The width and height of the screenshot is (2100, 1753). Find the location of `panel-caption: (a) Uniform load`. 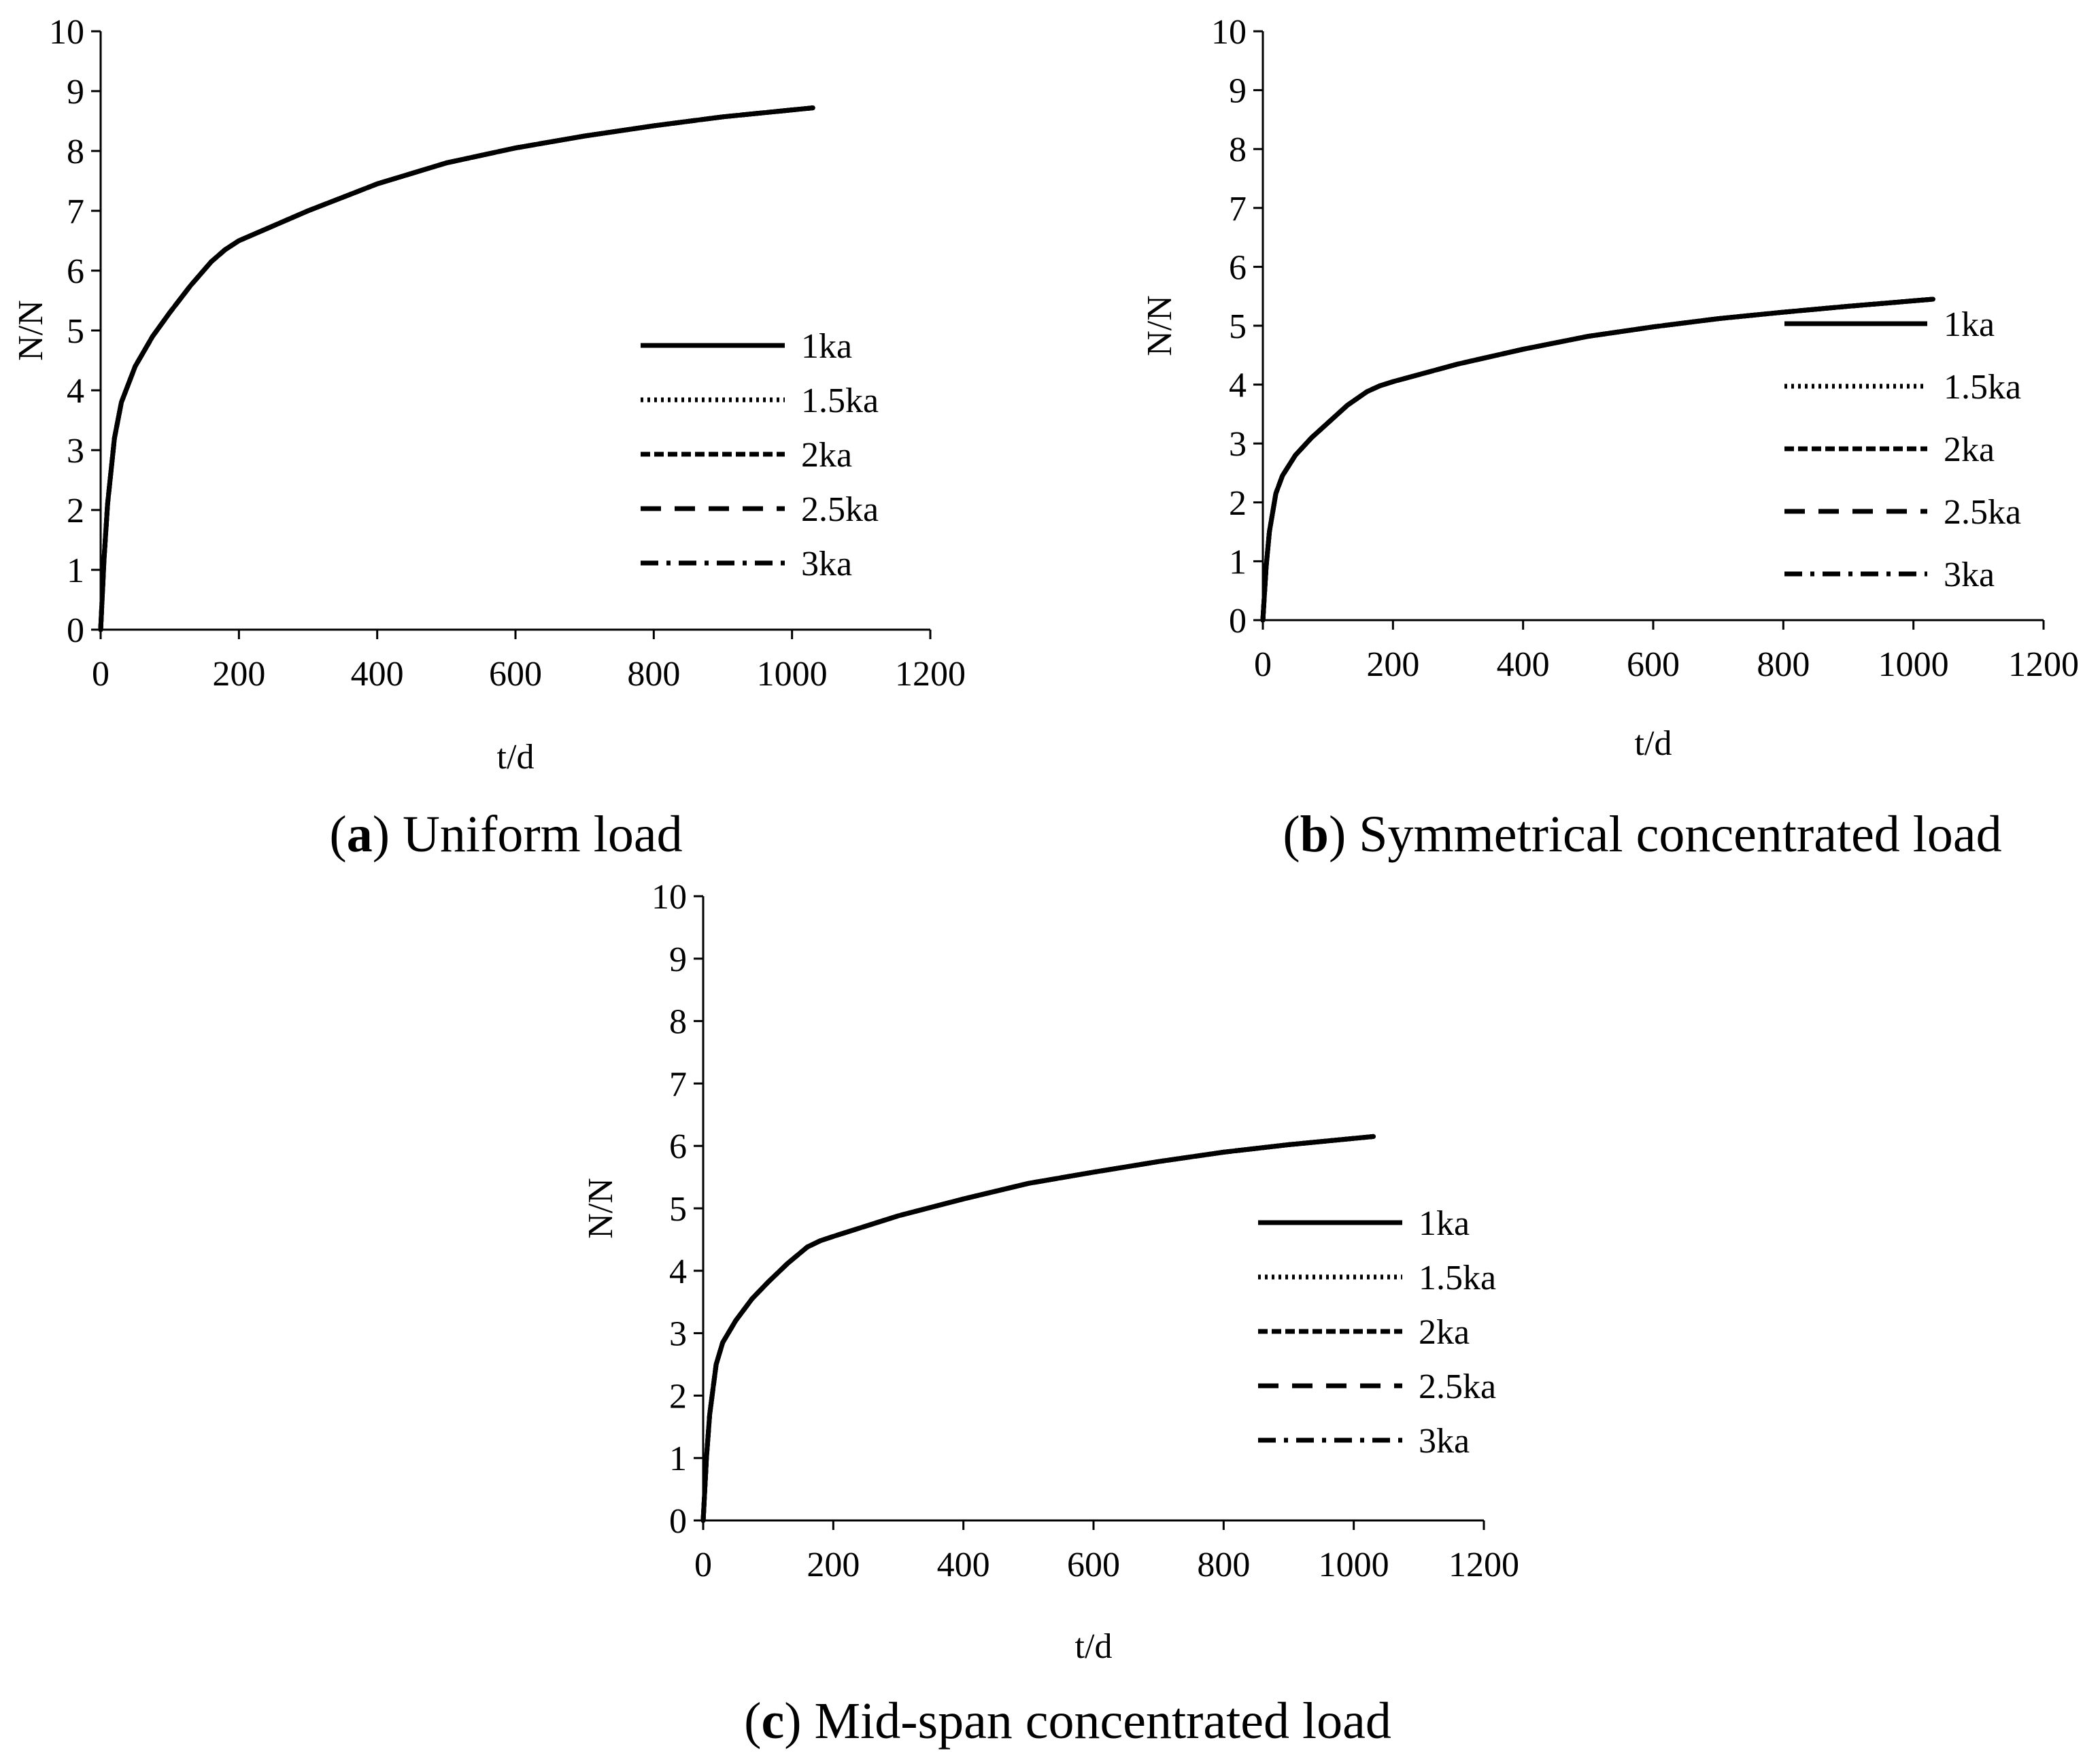

panel-caption: (a) Uniform load is located at coordinates (505, 834).